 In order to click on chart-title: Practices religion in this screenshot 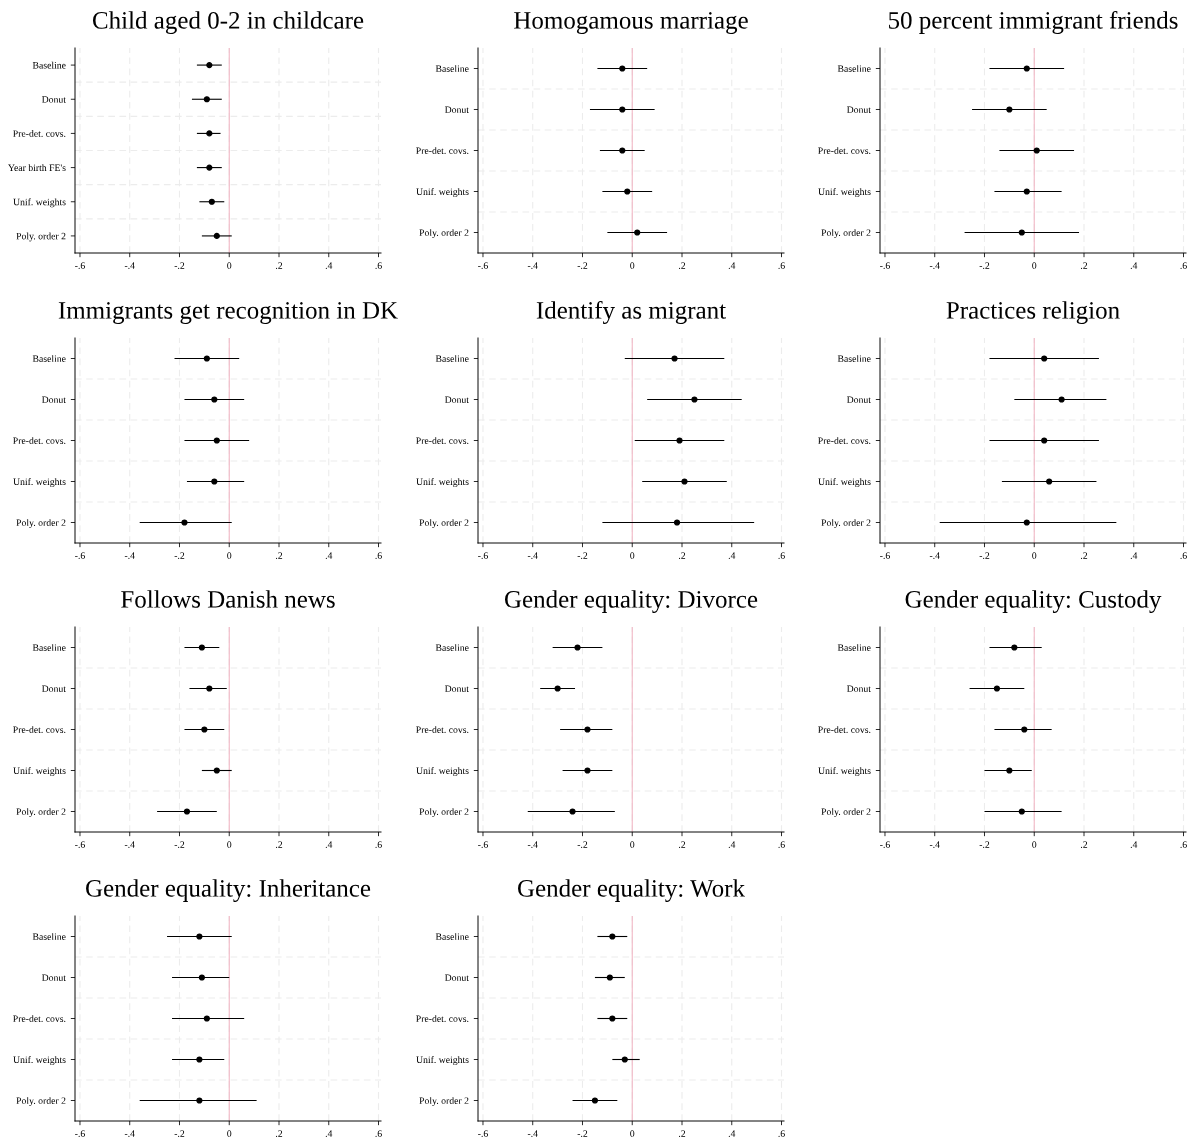, I will do `click(1033, 312)`.